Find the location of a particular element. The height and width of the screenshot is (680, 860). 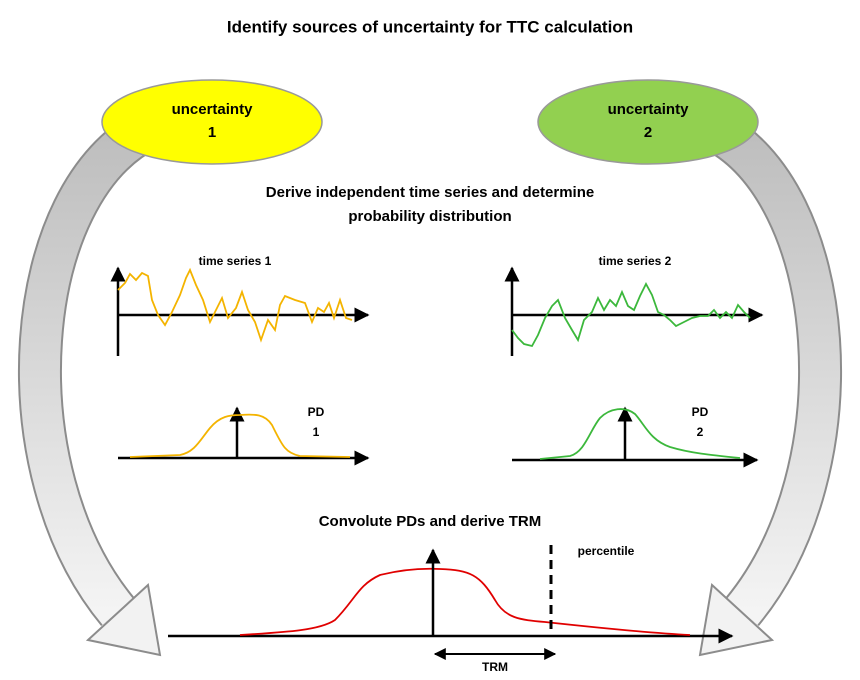

trm-curve is located at coordinates (465, 601).